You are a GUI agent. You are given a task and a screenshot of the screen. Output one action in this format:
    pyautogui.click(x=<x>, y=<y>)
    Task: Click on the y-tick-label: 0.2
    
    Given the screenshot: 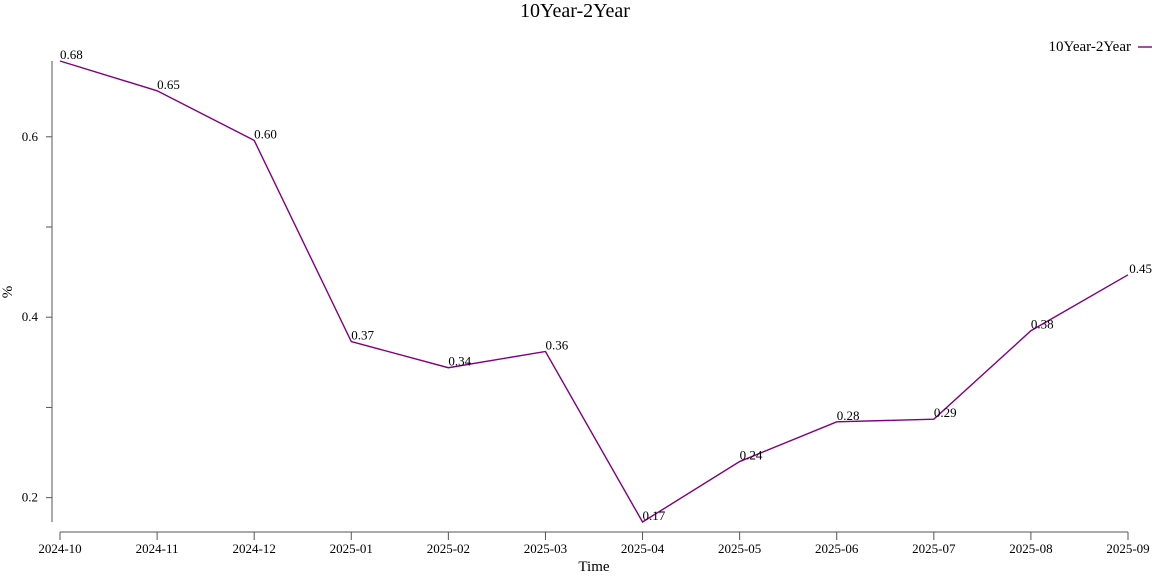 What is the action you would take?
    pyautogui.click(x=30, y=497)
    